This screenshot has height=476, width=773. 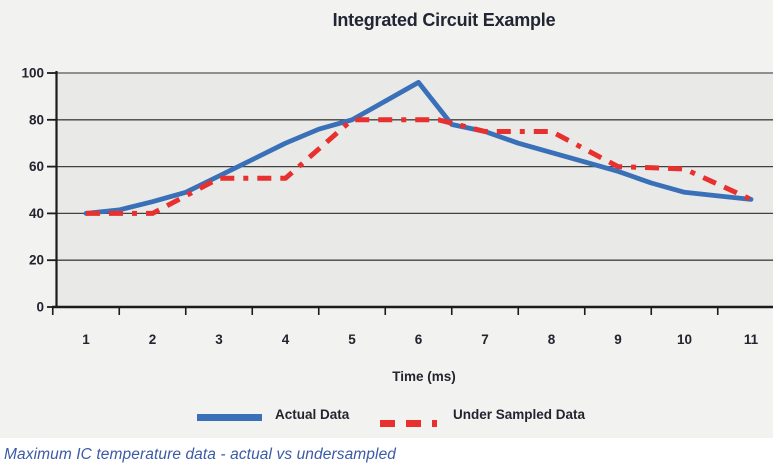 What do you see at coordinates (552, 339) in the screenshot?
I see `x-tick-label: 8` at bounding box center [552, 339].